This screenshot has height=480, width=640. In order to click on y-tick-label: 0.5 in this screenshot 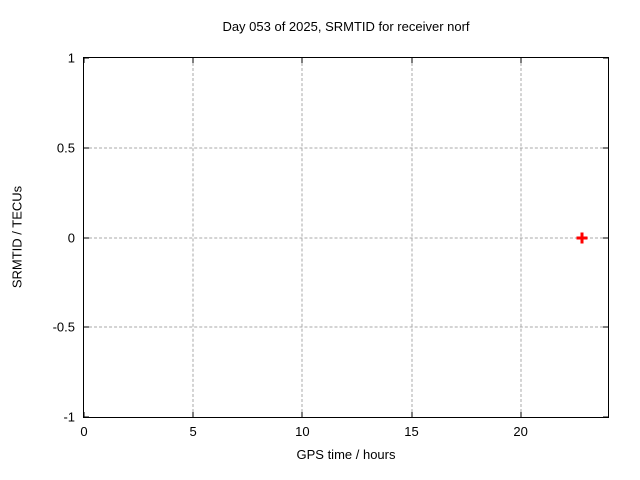, I will do `click(65, 148)`.